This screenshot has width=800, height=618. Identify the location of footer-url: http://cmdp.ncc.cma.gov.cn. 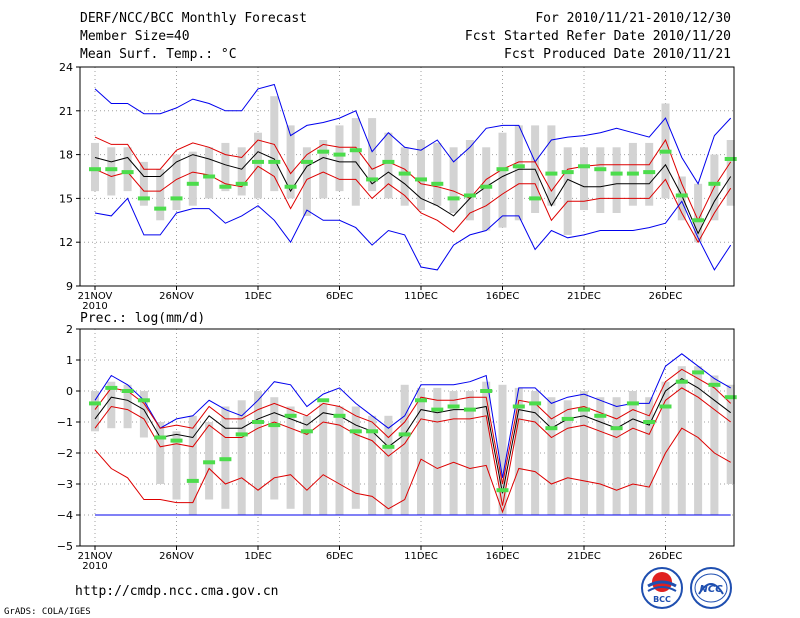
(177, 591).